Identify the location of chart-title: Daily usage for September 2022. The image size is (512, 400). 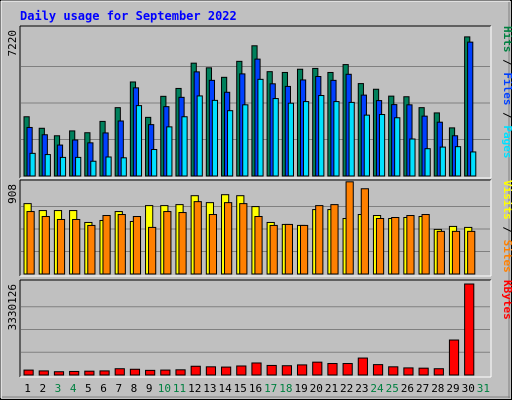
(128, 16).